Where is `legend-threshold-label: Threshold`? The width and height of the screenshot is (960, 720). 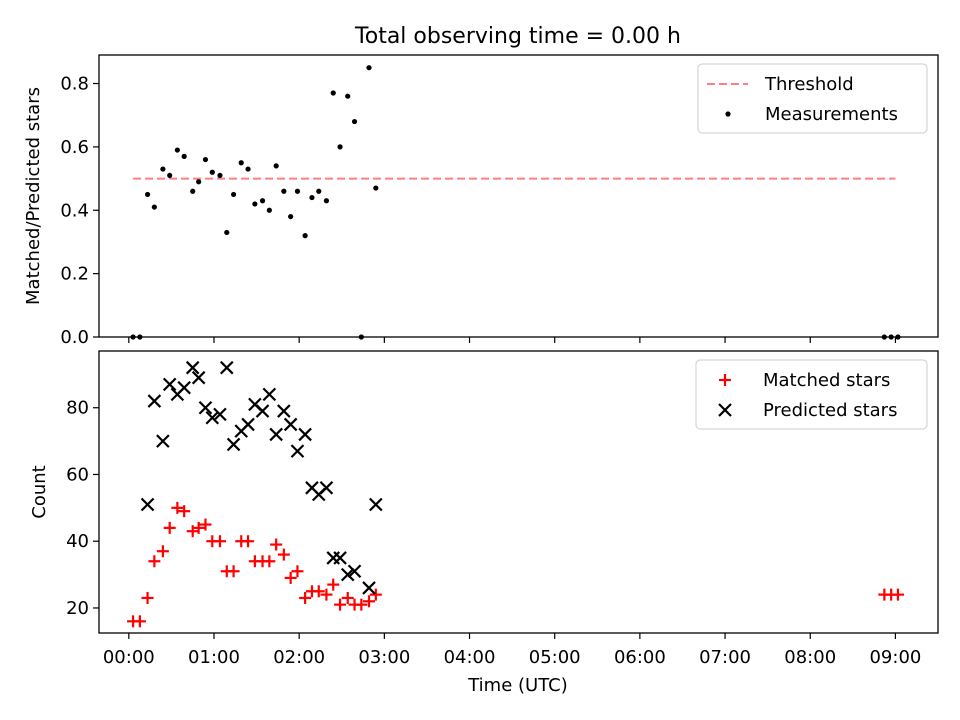 legend-threshold-label: Threshold is located at coordinates (809, 84).